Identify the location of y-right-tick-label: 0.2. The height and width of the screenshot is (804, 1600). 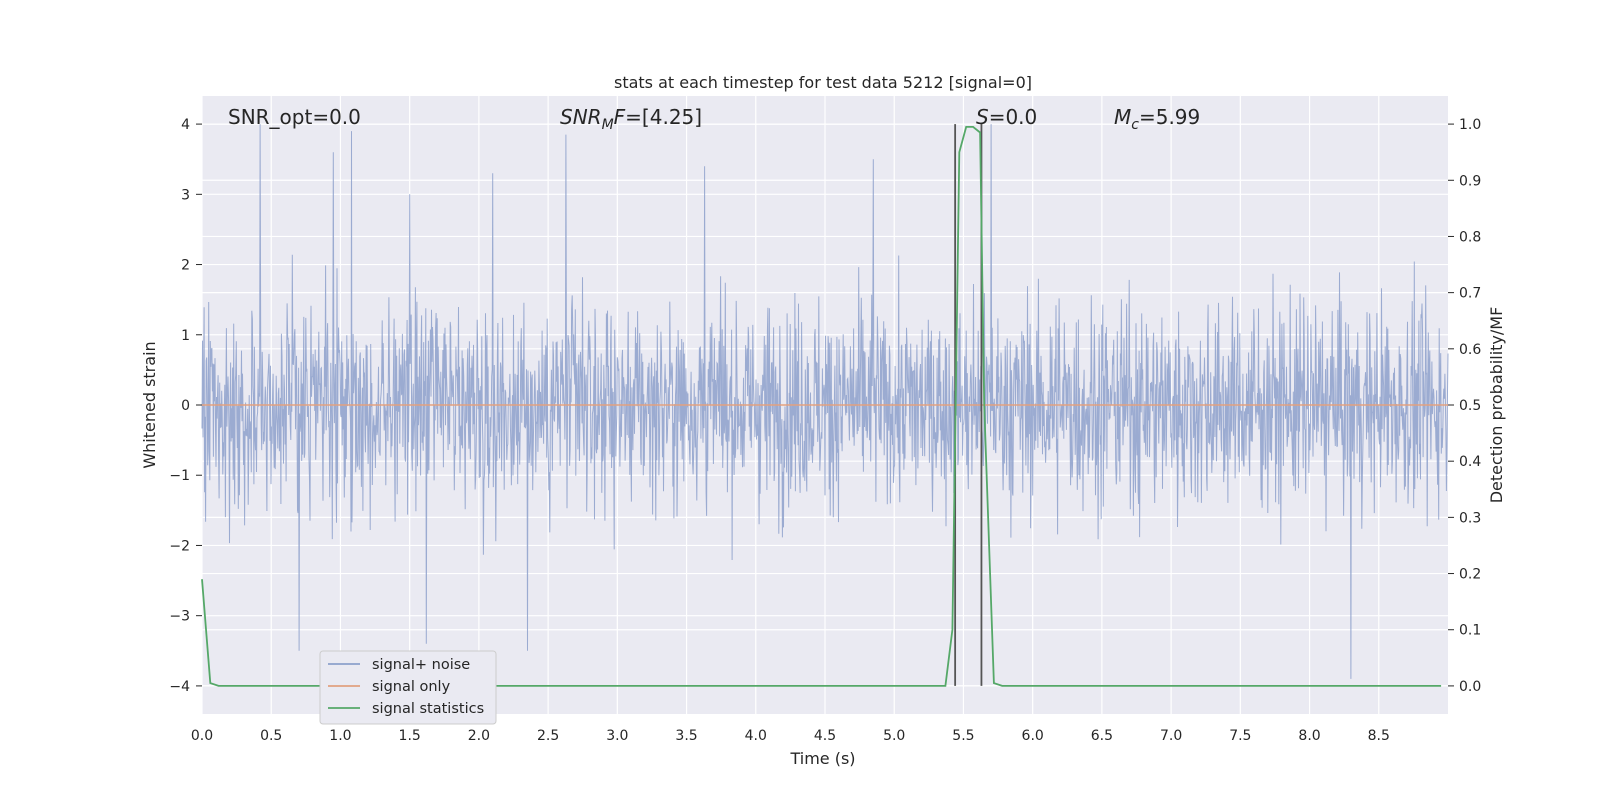
(1470, 575).